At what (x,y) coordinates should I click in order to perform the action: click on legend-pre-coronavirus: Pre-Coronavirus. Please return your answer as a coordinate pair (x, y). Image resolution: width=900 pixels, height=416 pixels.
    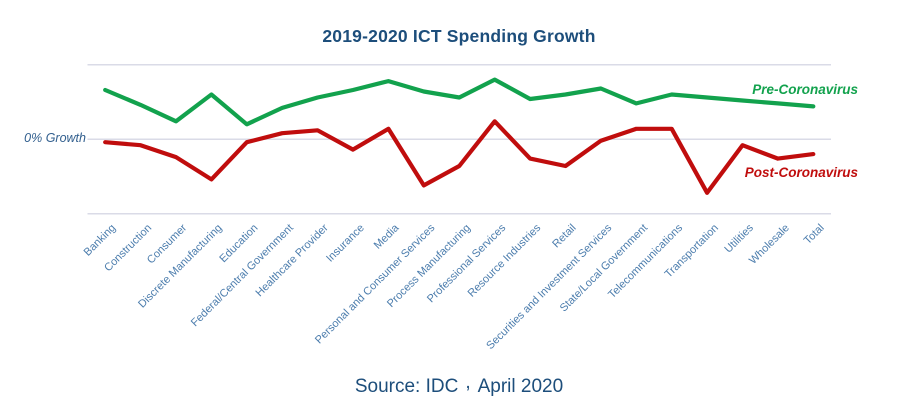
    Looking at the image, I should click on (805, 89).